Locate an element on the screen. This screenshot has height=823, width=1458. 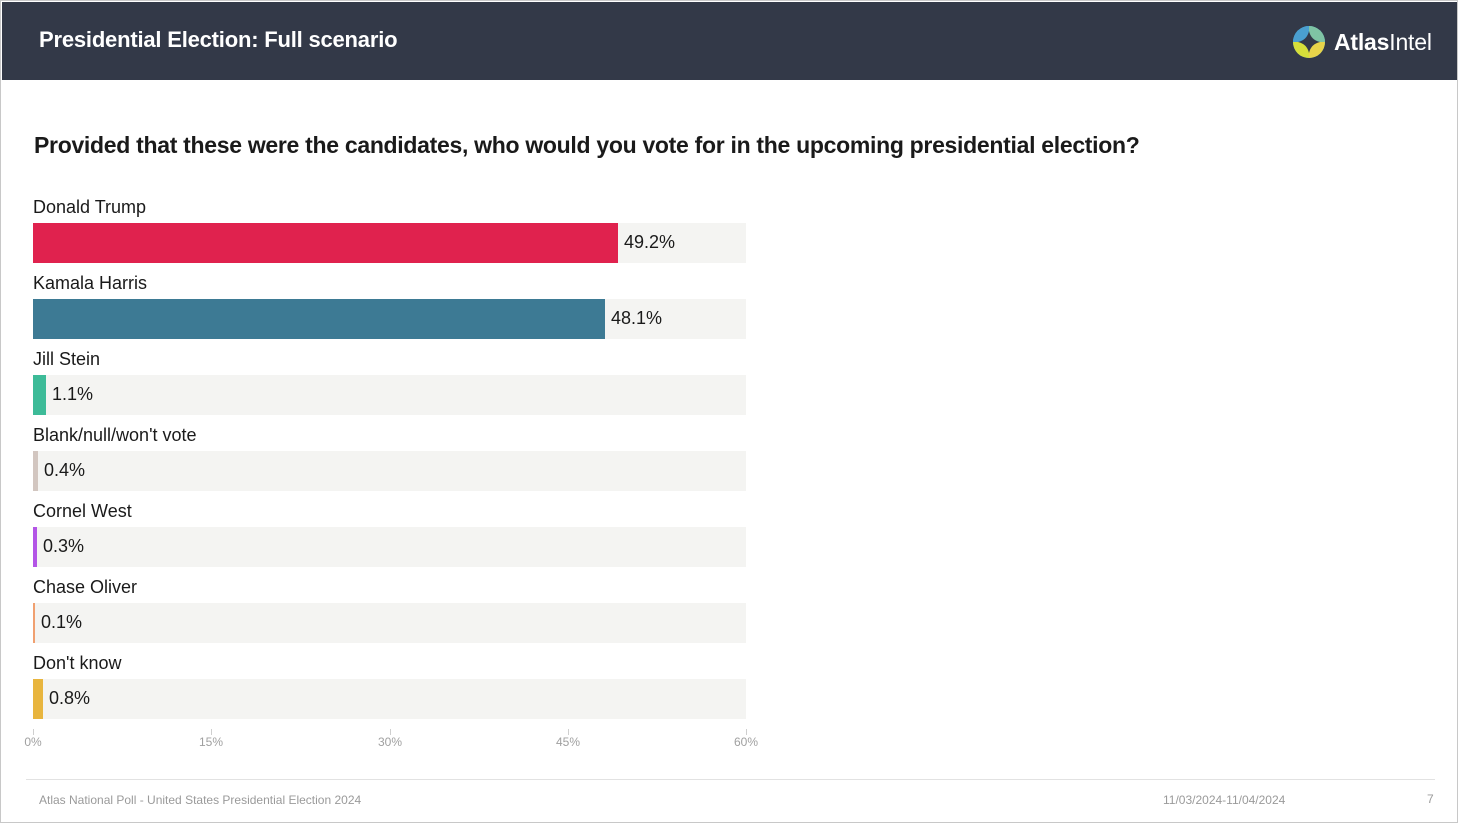
category-label: Donald Trump is located at coordinates (90, 207).